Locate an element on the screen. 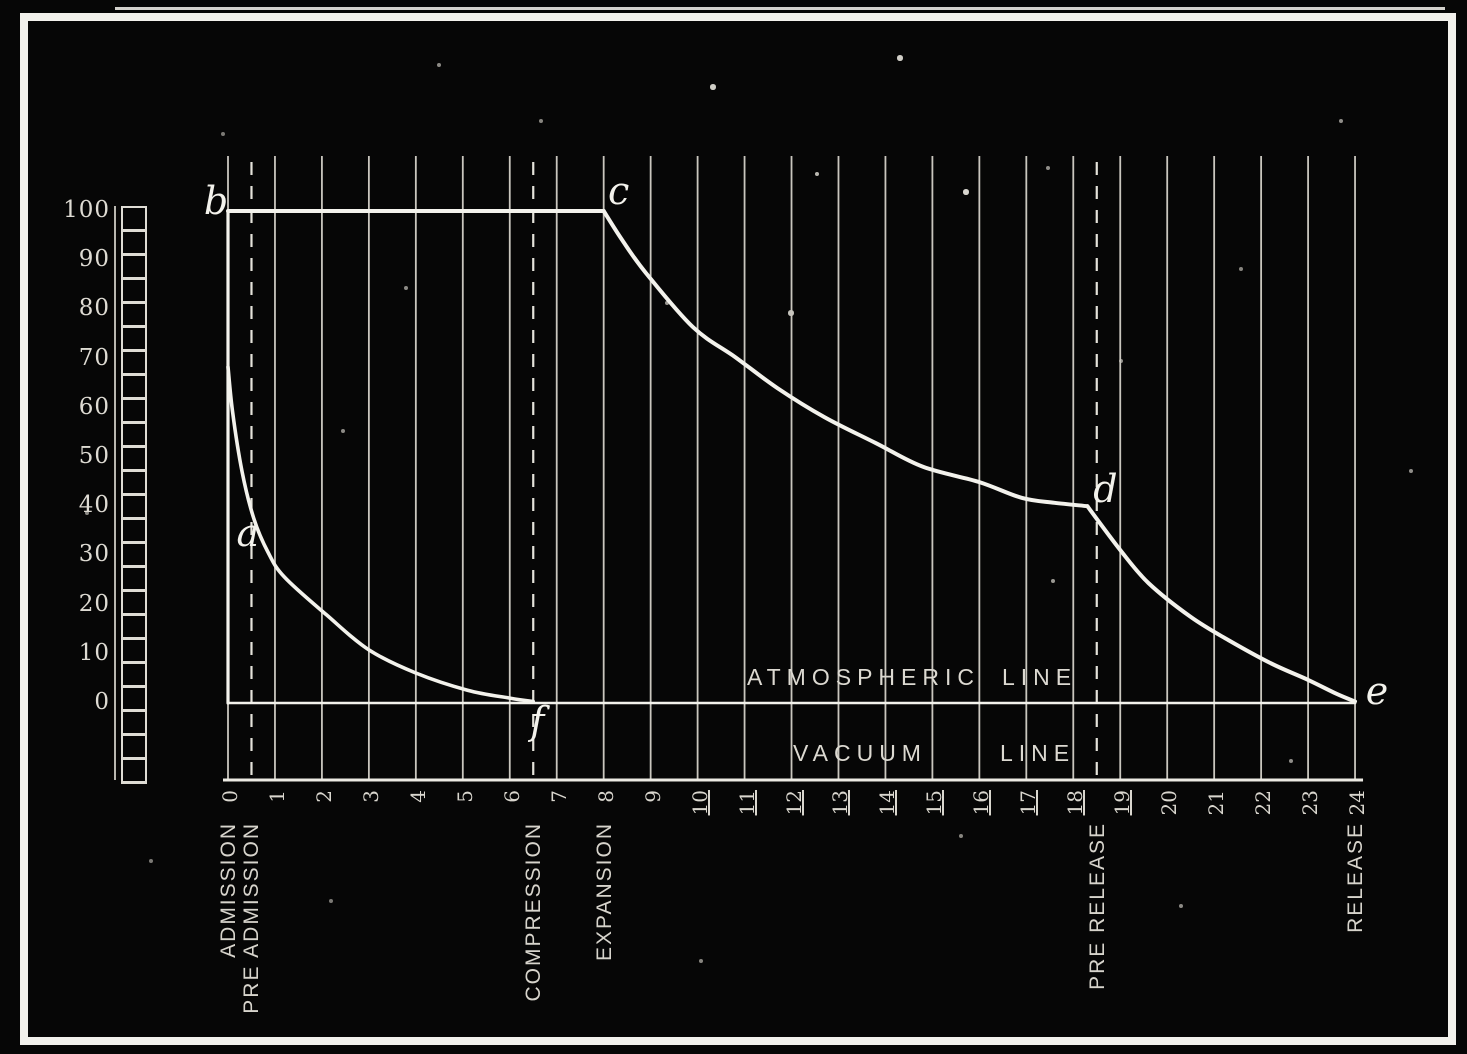  stroke-tick-2: 2 is located at coordinates (323, 796).